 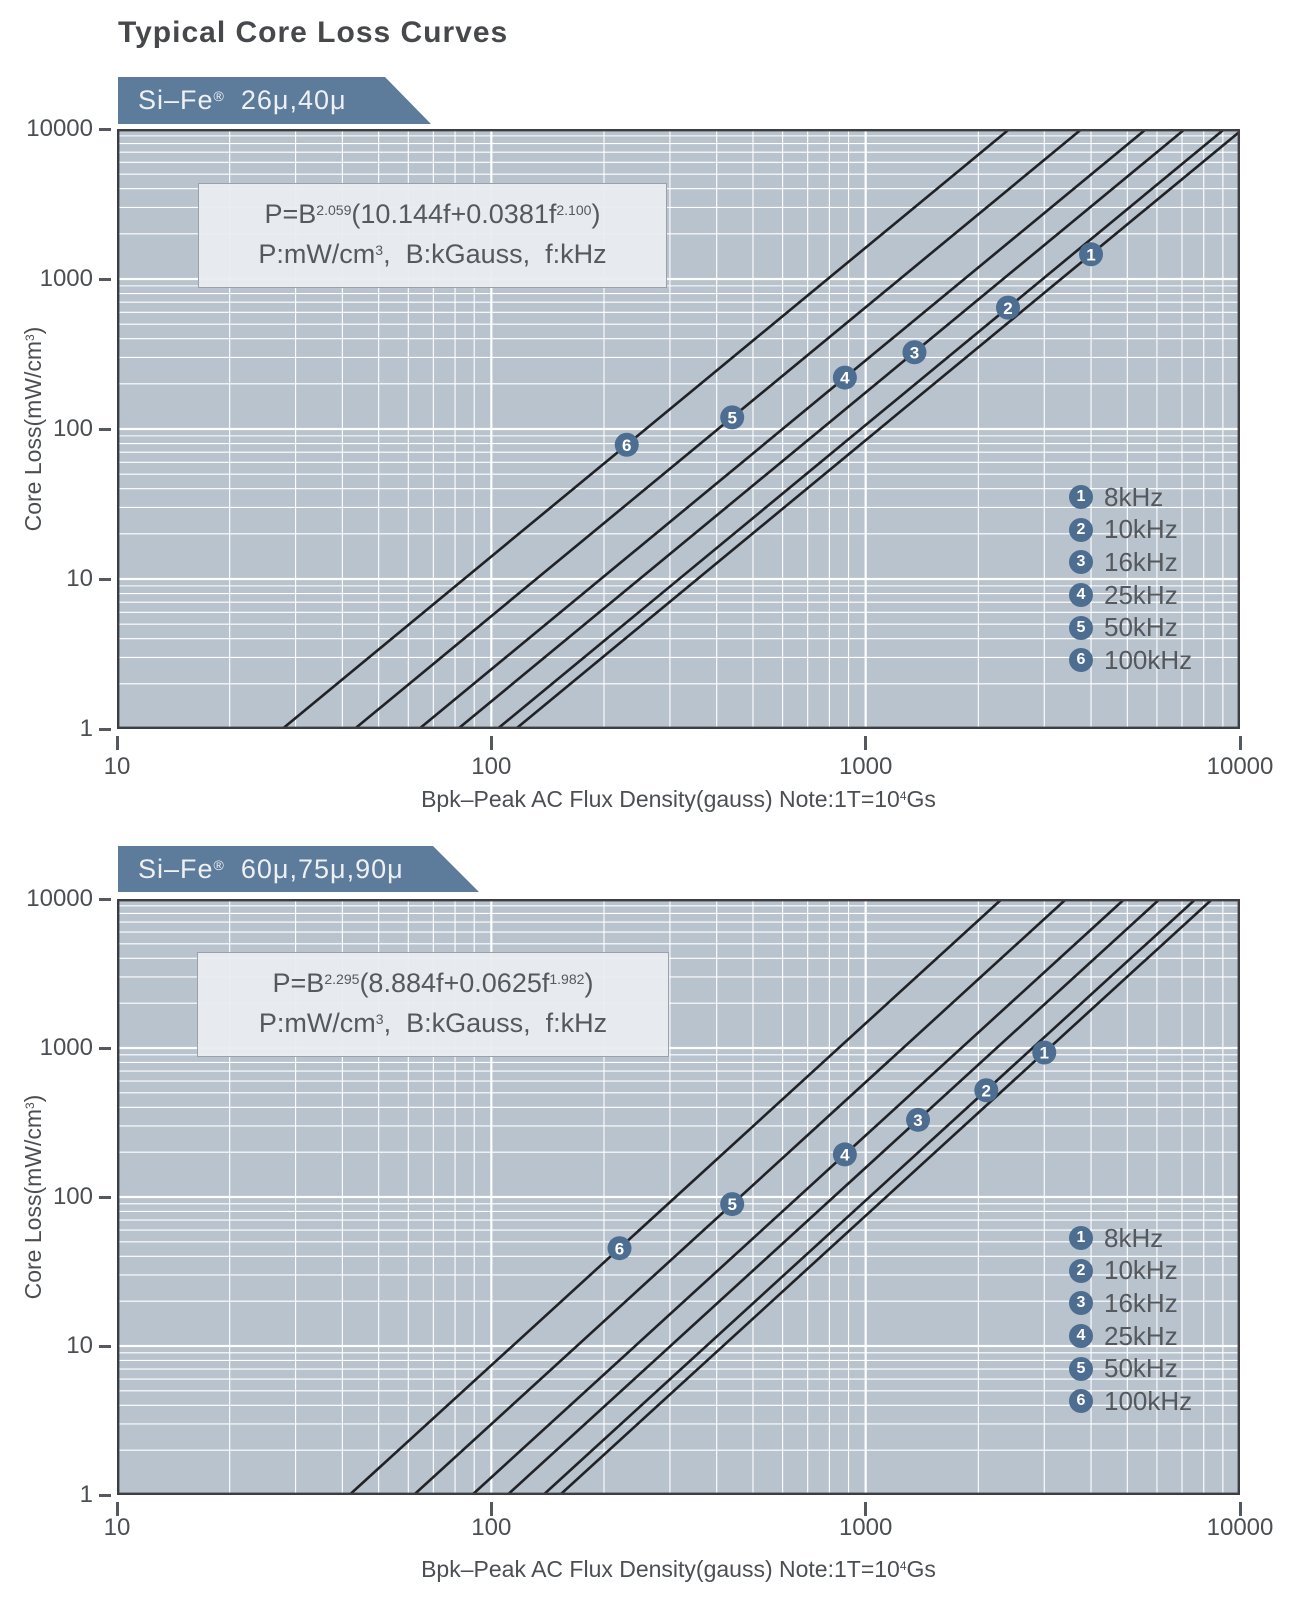 What do you see at coordinates (218, 865) in the screenshot?
I see `superscript: ®` at bounding box center [218, 865].